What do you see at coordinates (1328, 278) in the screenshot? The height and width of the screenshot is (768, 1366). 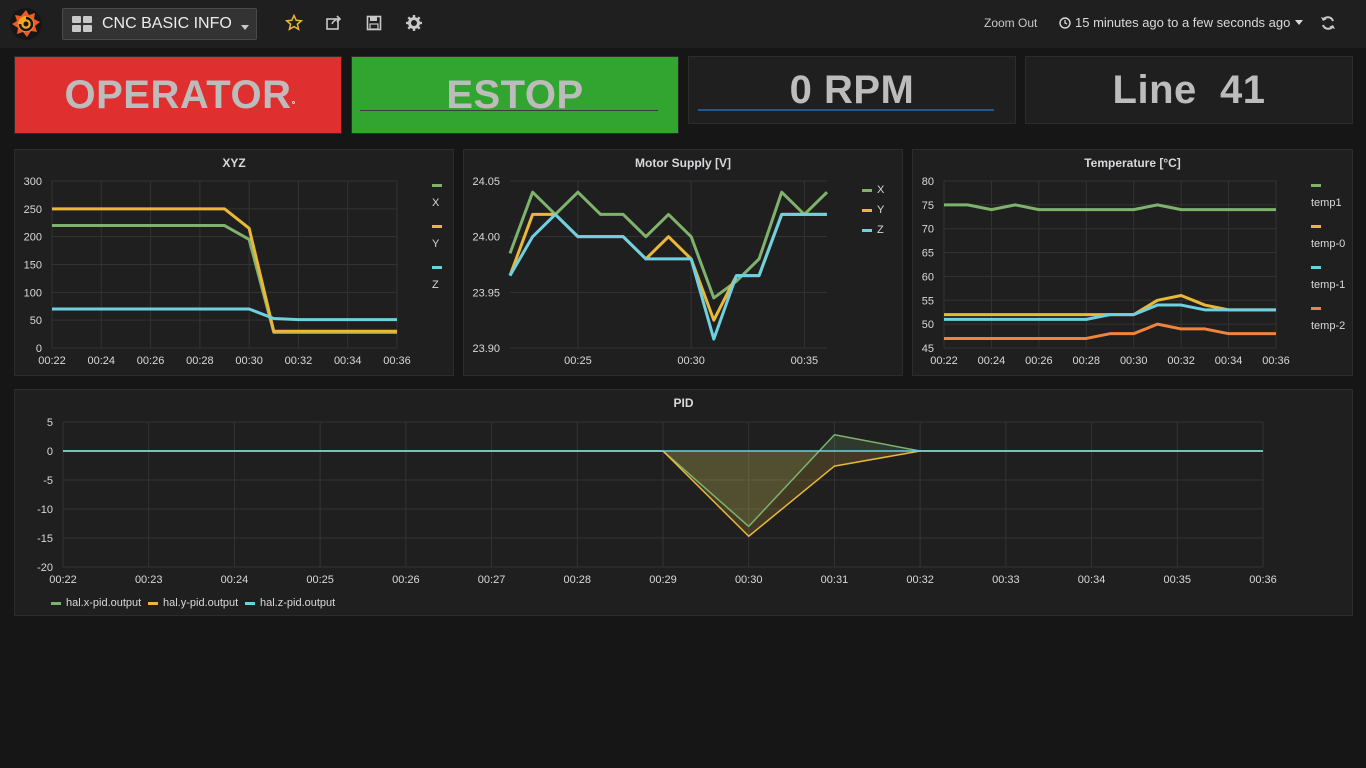 I see `legend-item-temp-1: temp-1` at bounding box center [1328, 278].